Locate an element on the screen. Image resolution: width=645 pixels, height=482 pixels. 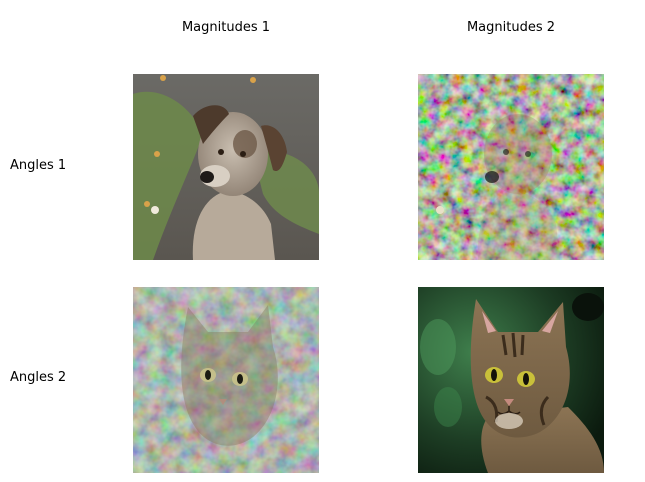
image-cat-original is located at coordinates (511, 380).